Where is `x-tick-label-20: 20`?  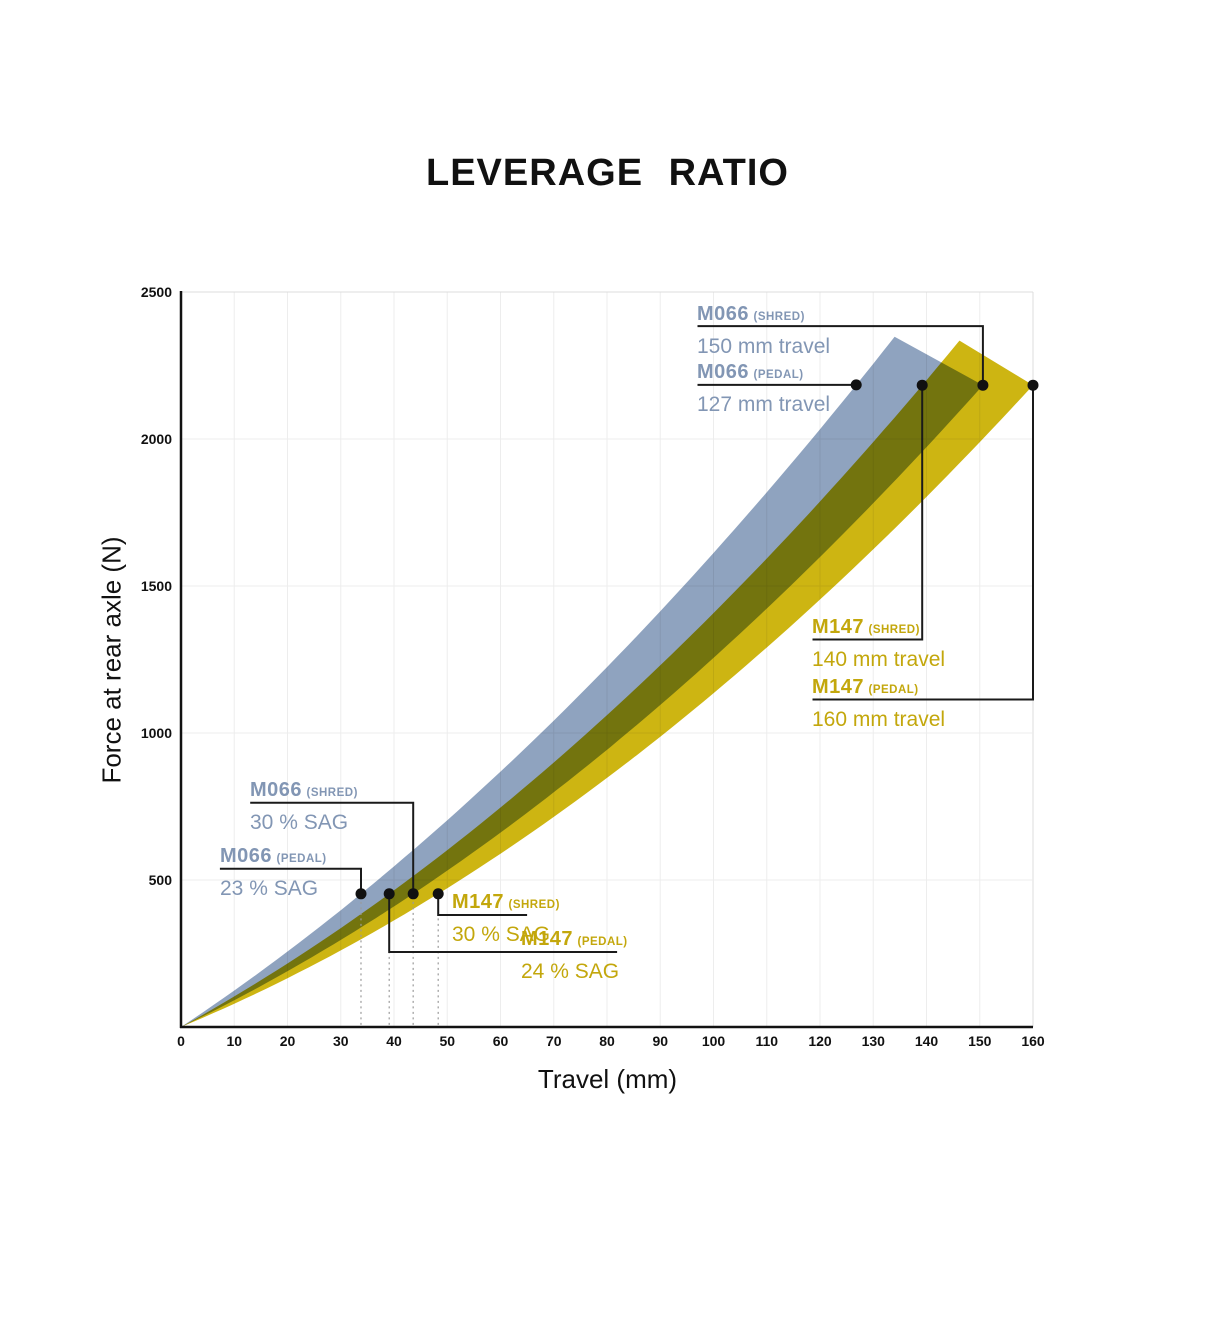
x-tick-label-20: 20 is located at coordinates (287, 1041).